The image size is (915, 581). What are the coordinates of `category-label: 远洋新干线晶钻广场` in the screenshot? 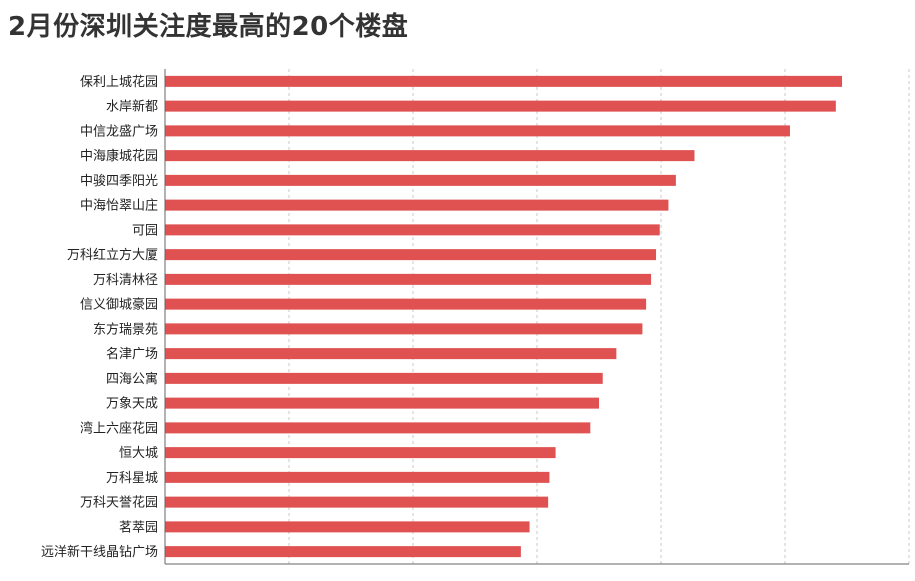 It's located at (99, 552).